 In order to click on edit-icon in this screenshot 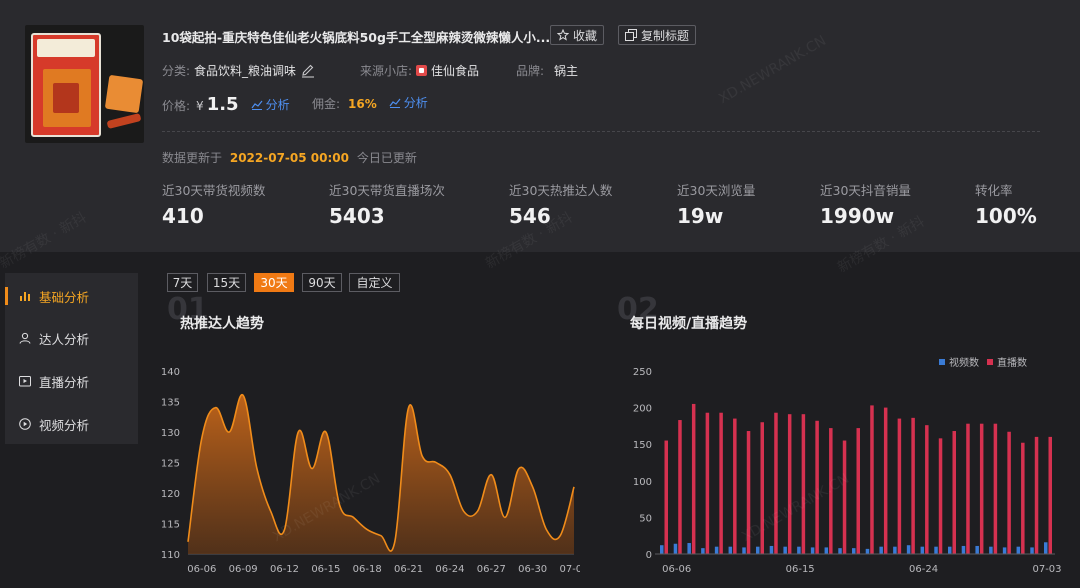, I will do `click(308, 71)`.